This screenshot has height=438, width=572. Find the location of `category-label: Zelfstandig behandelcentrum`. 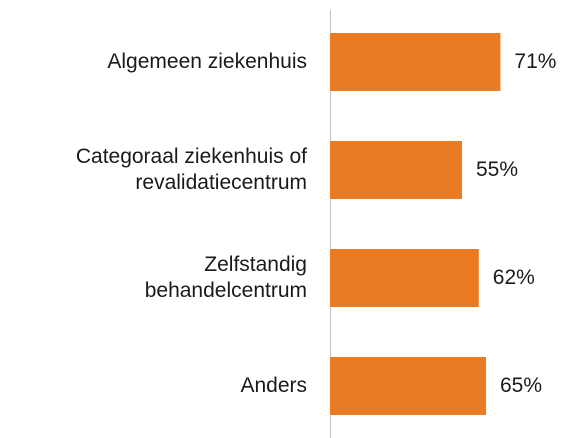

category-label: Zelfstandig behandelcentrum is located at coordinates (225, 277).